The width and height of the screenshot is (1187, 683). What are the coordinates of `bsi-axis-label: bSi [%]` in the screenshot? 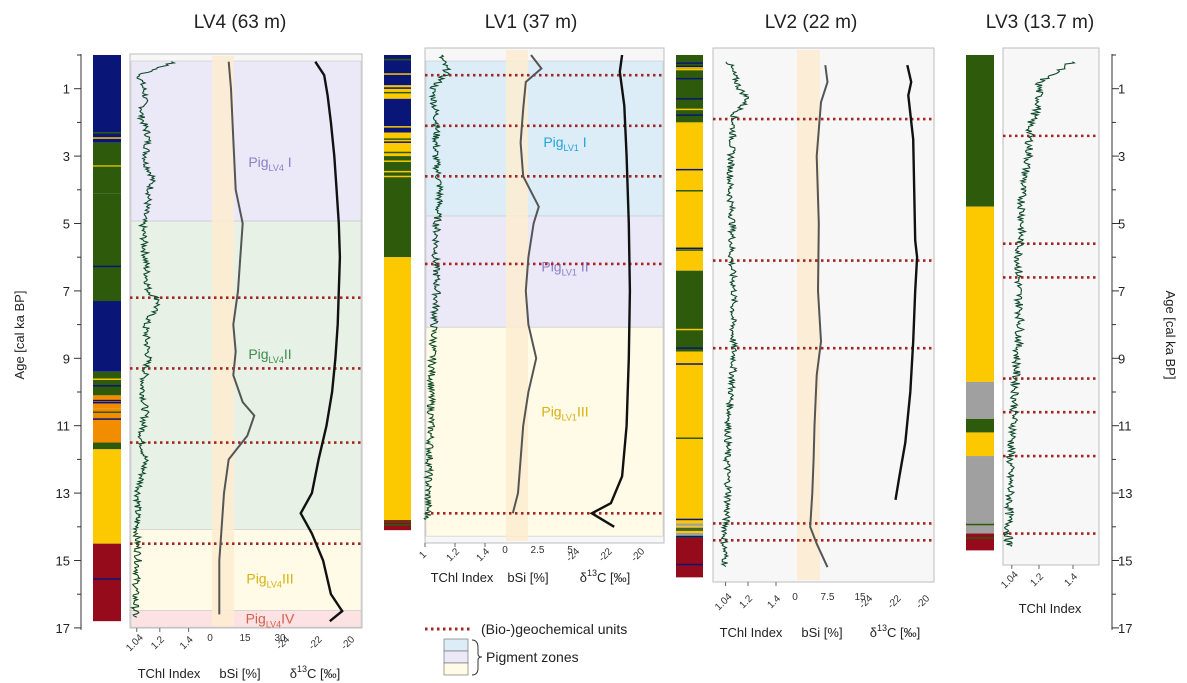 It's located at (239, 673).